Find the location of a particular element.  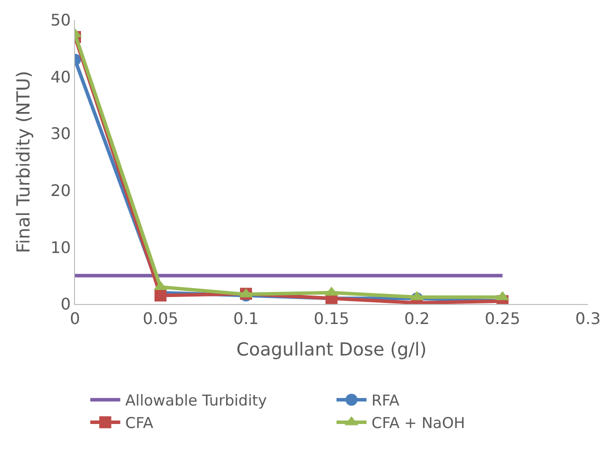

x-tick-label: 0.1 is located at coordinates (246, 318).